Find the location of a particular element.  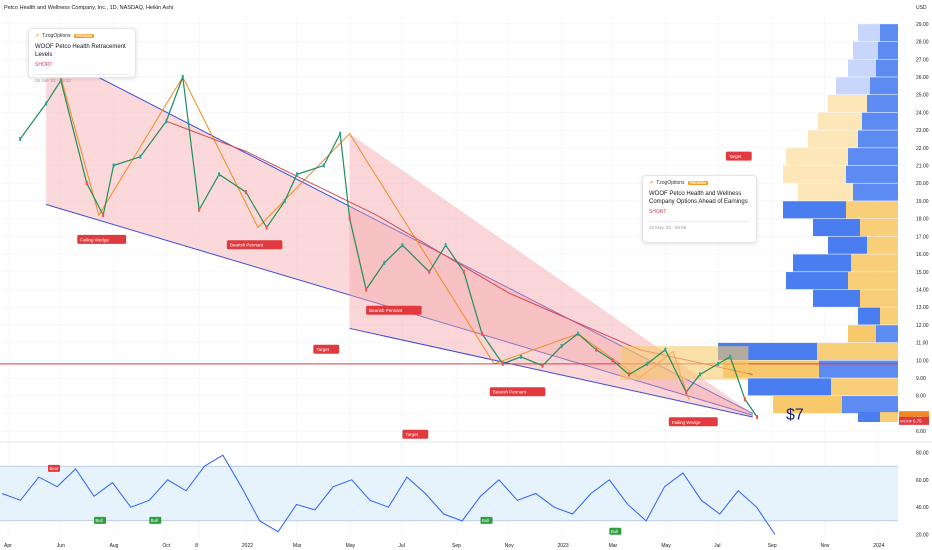

brand-name: TzogOptions is located at coordinates (670, 183).